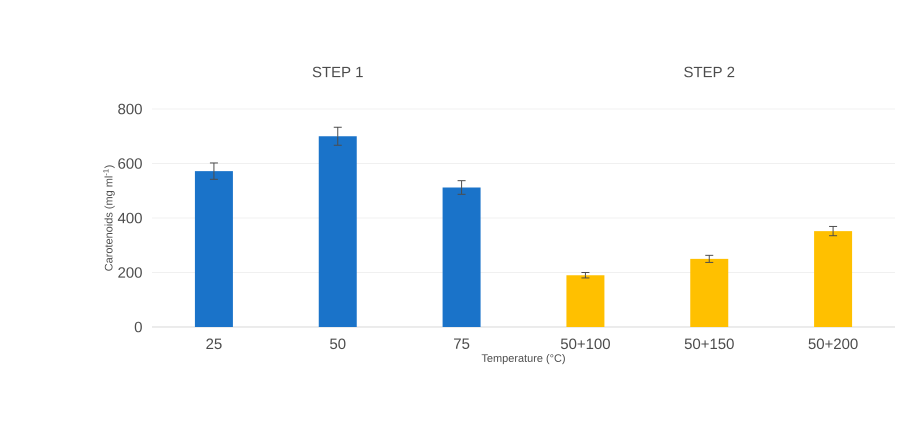 Image resolution: width=915 pixels, height=448 pixels. I want to click on x-tick-label: 75, so click(462, 343).